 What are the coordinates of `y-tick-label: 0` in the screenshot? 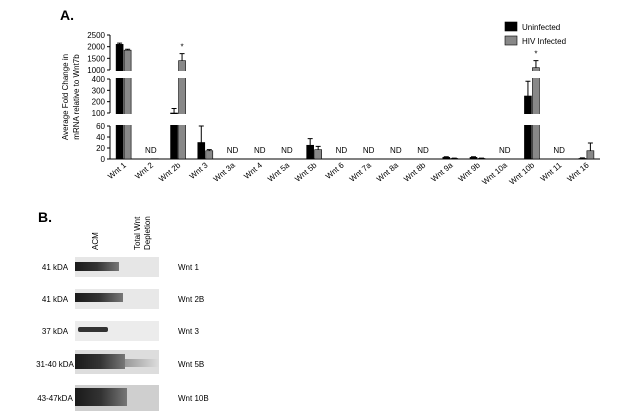 It's located at (103, 159).